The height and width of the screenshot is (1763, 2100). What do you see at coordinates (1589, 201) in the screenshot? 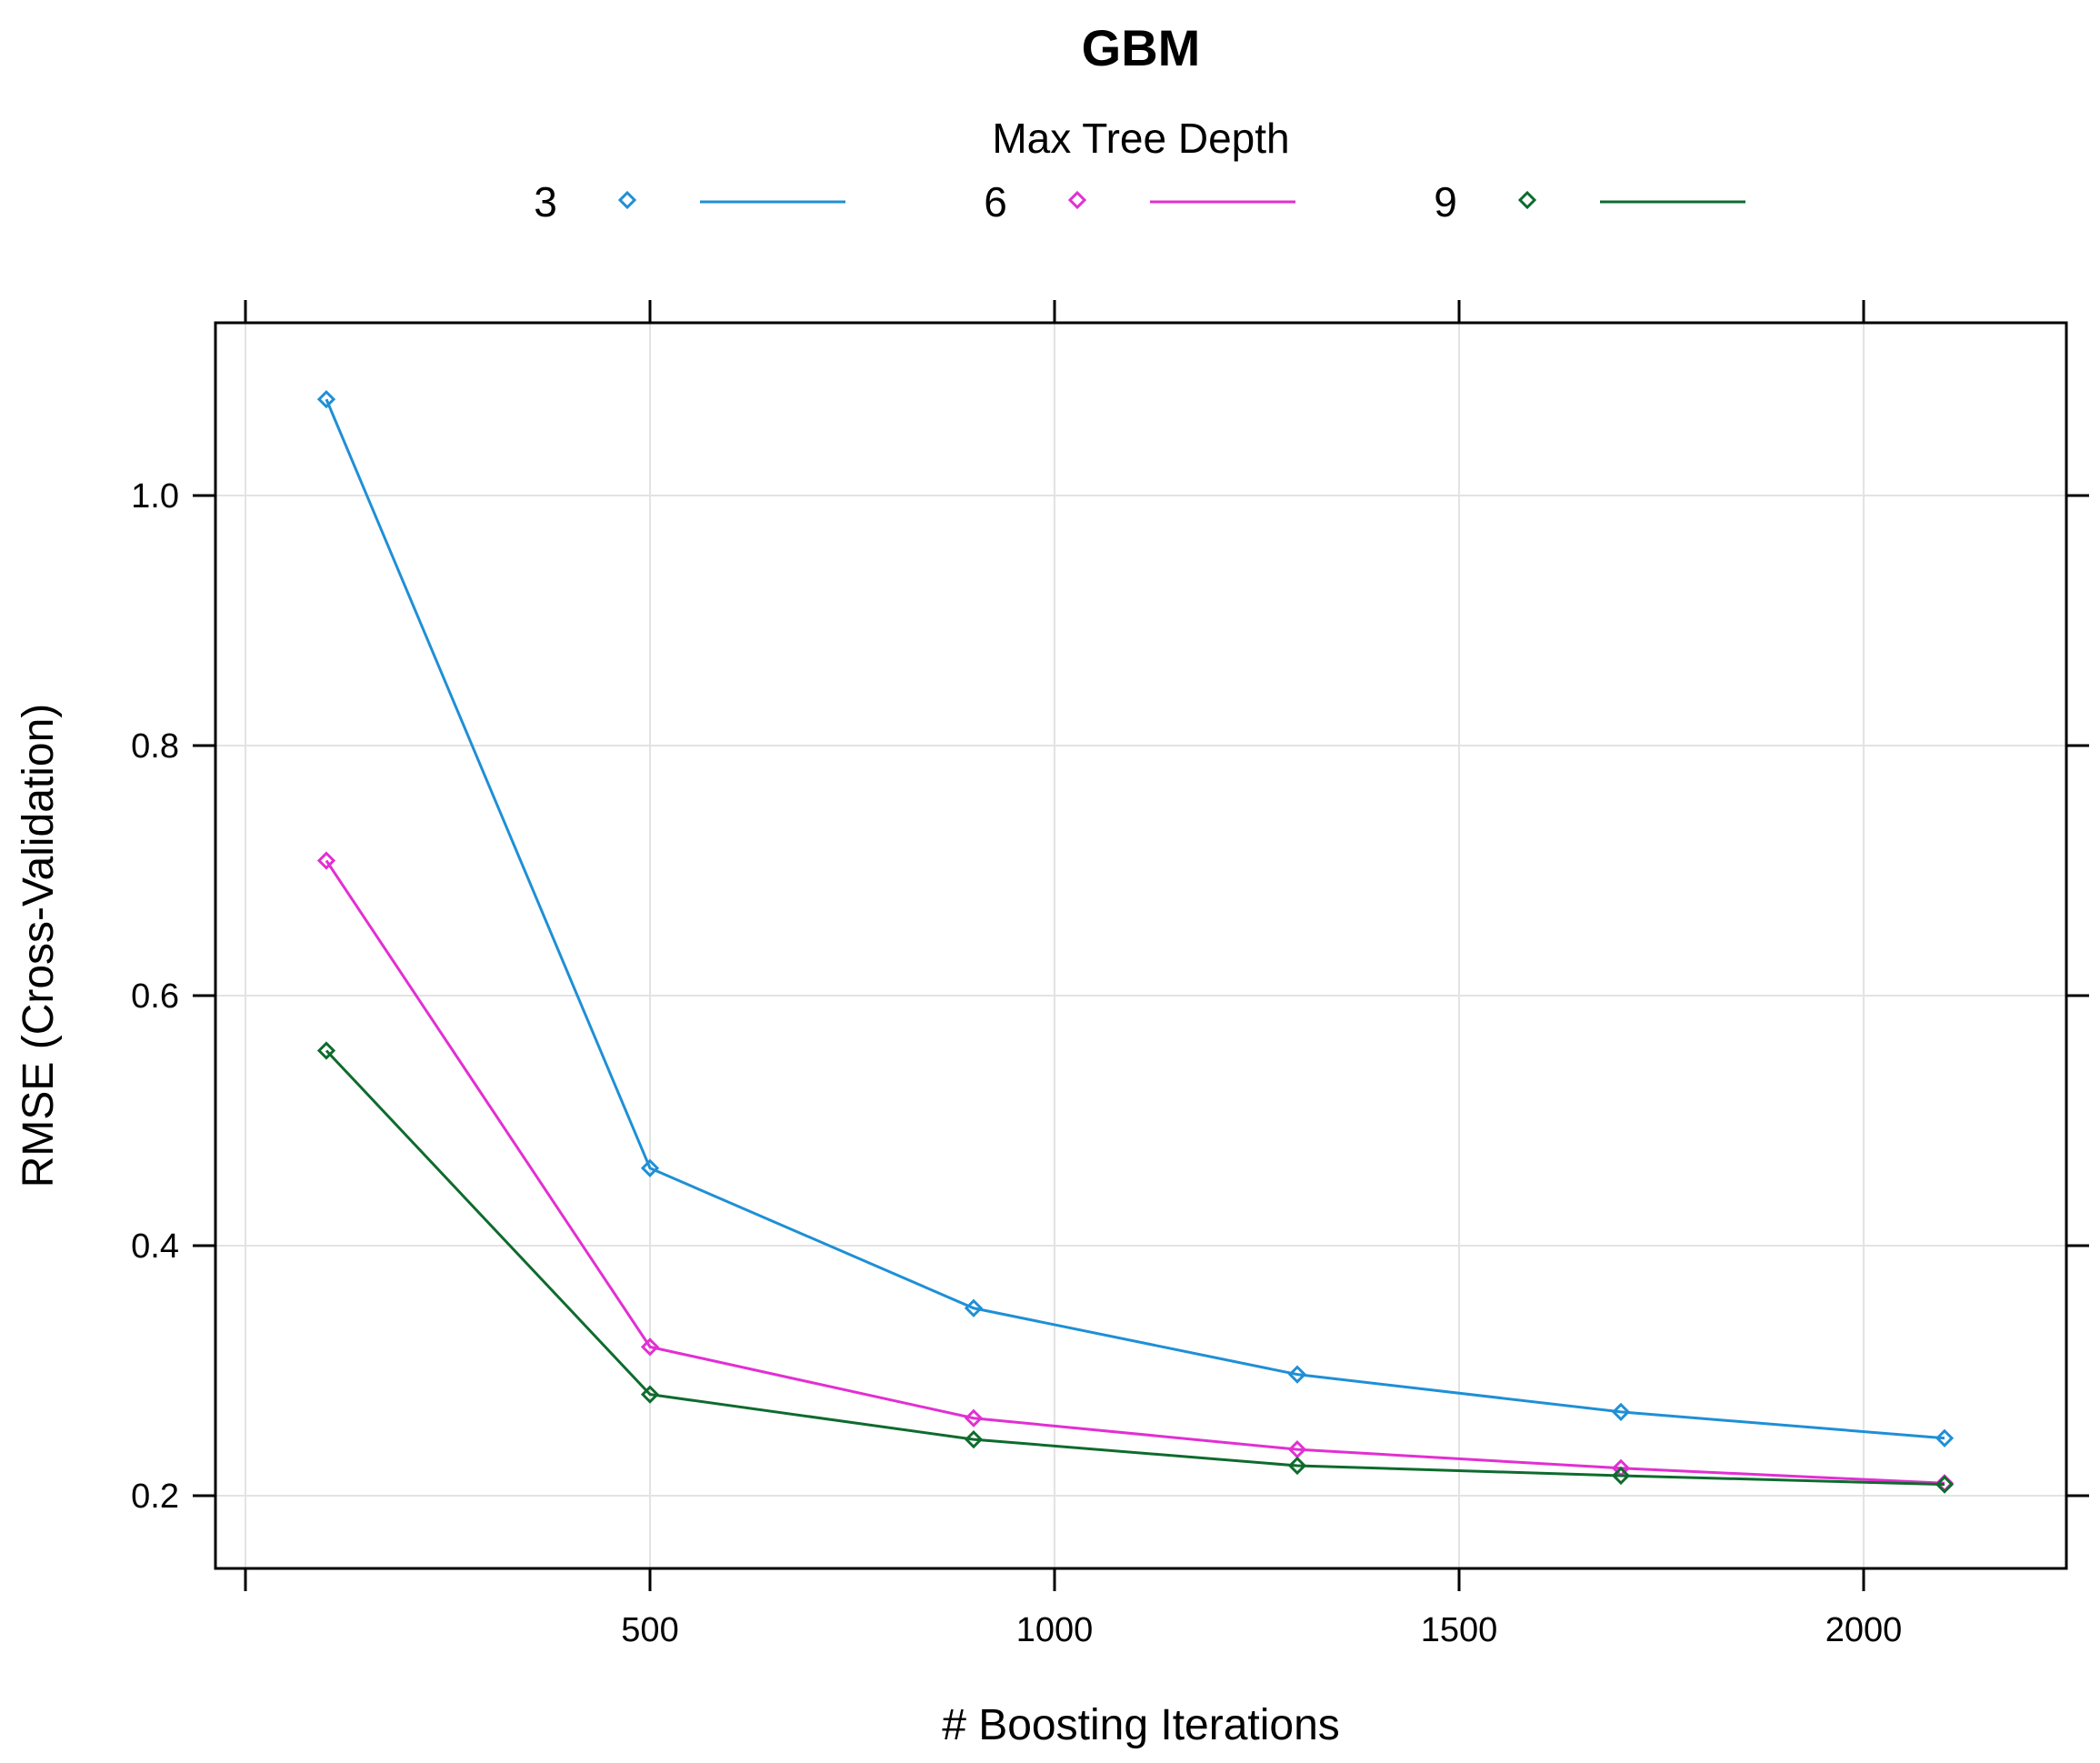
I see `legend-item-9: 9` at bounding box center [1589, 201].